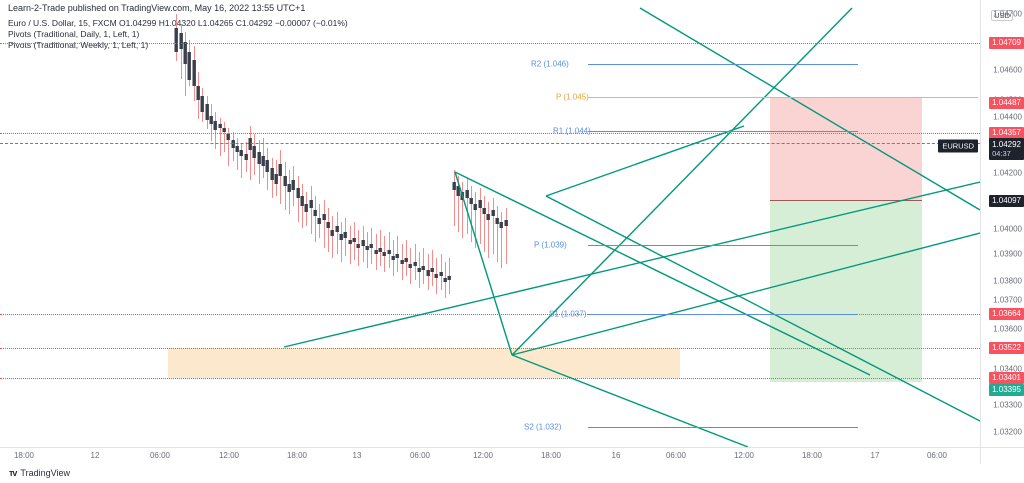  Describe the element at coordinates (490, 348) in the screenshot. I see `support-1.03522` at that location.